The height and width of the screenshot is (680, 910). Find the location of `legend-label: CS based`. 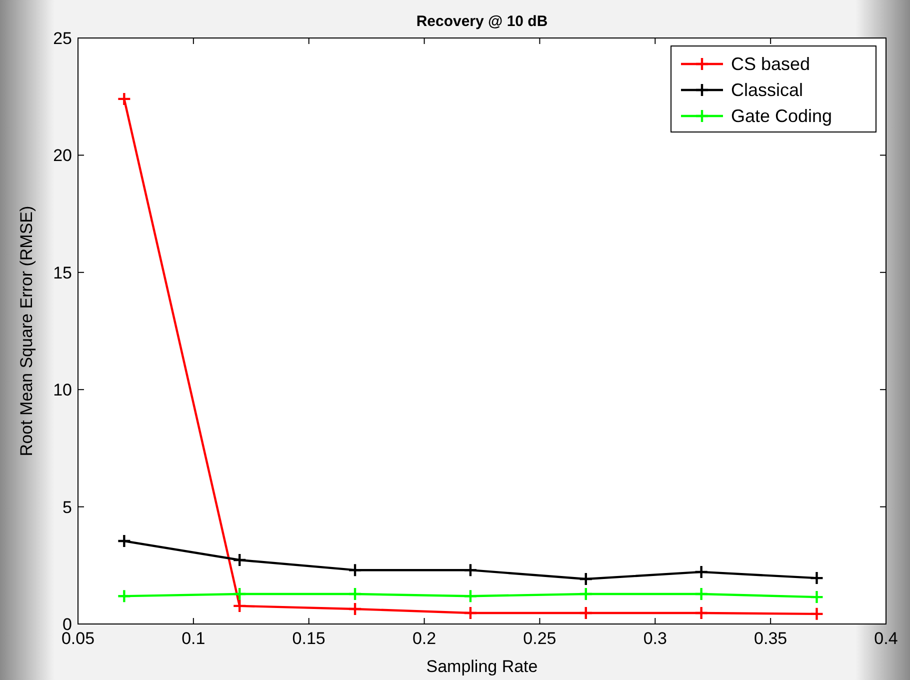

legend-label: CS based is located at coordinates (770, 64).